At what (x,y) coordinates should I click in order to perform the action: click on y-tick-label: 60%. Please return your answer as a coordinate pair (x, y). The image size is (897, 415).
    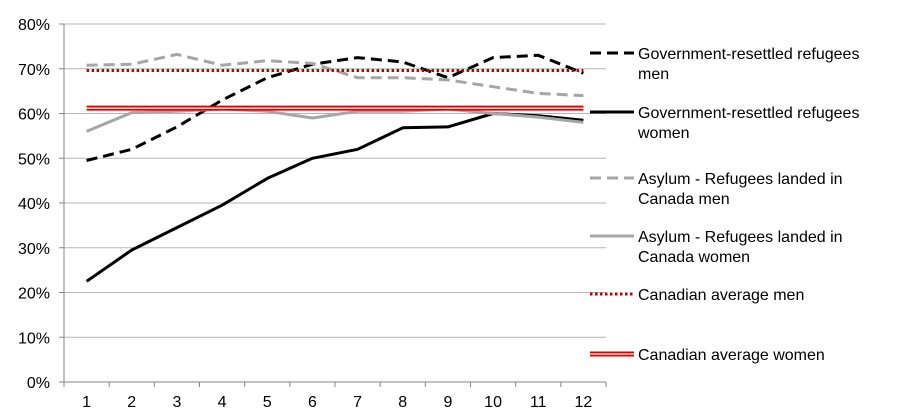
    Looking at the image, I should click on (34, 115).